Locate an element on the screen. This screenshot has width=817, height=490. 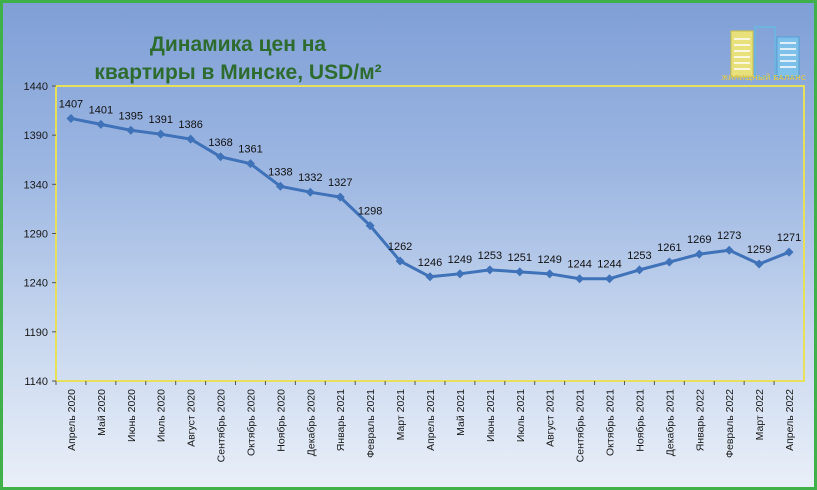
x-tick-label: Январь 2022 is located at coordinates (700, 420).